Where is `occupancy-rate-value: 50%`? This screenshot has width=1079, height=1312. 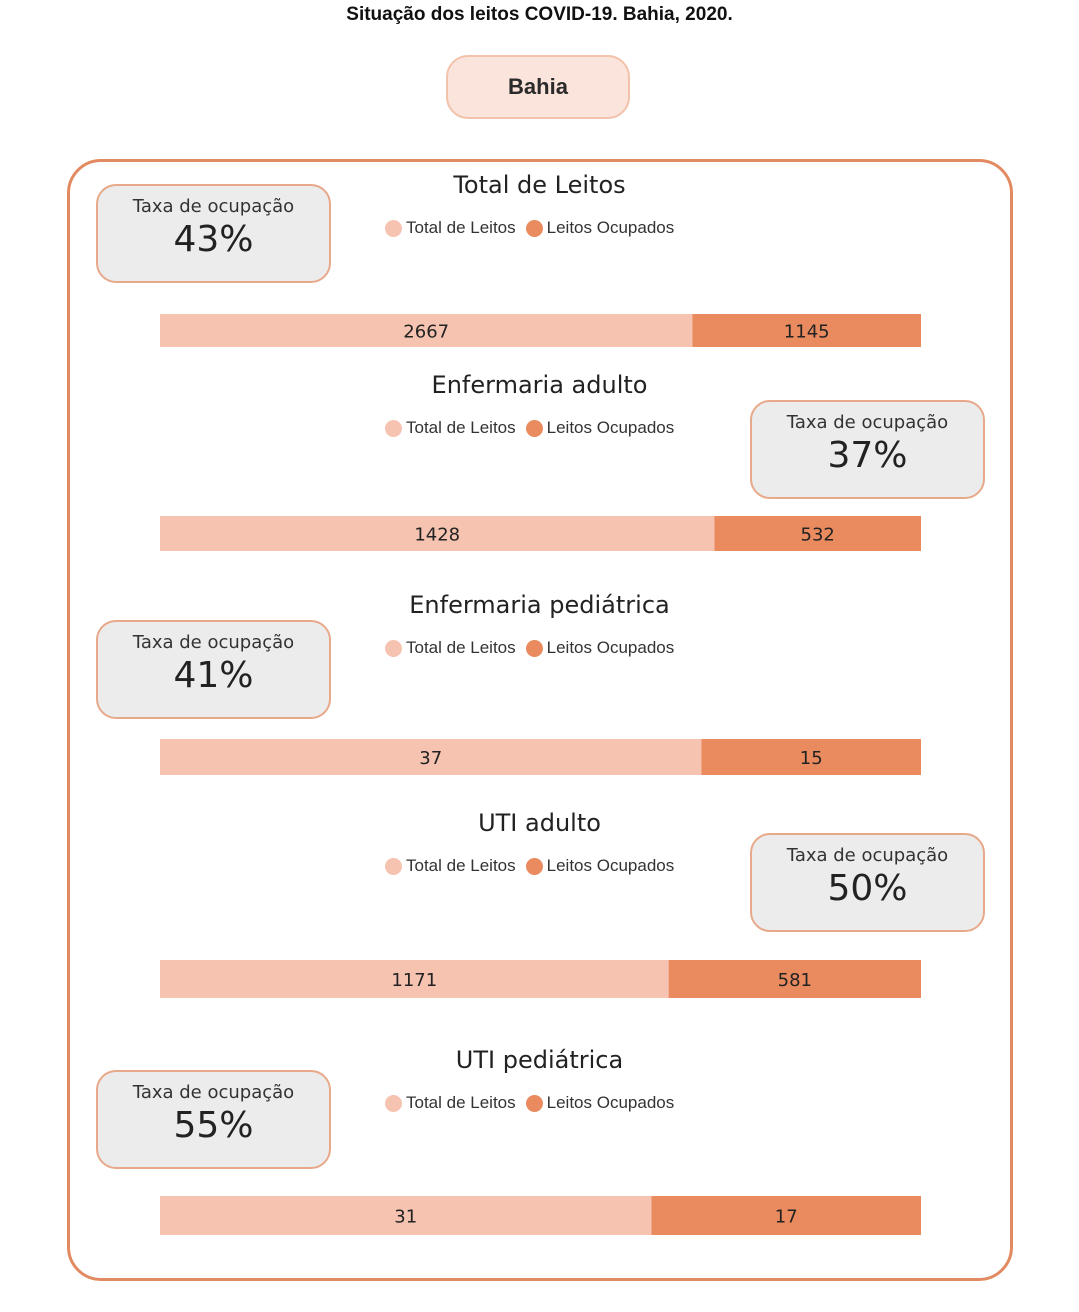
occupancy-rate-value: 50% is located at coordinates (867, 888).